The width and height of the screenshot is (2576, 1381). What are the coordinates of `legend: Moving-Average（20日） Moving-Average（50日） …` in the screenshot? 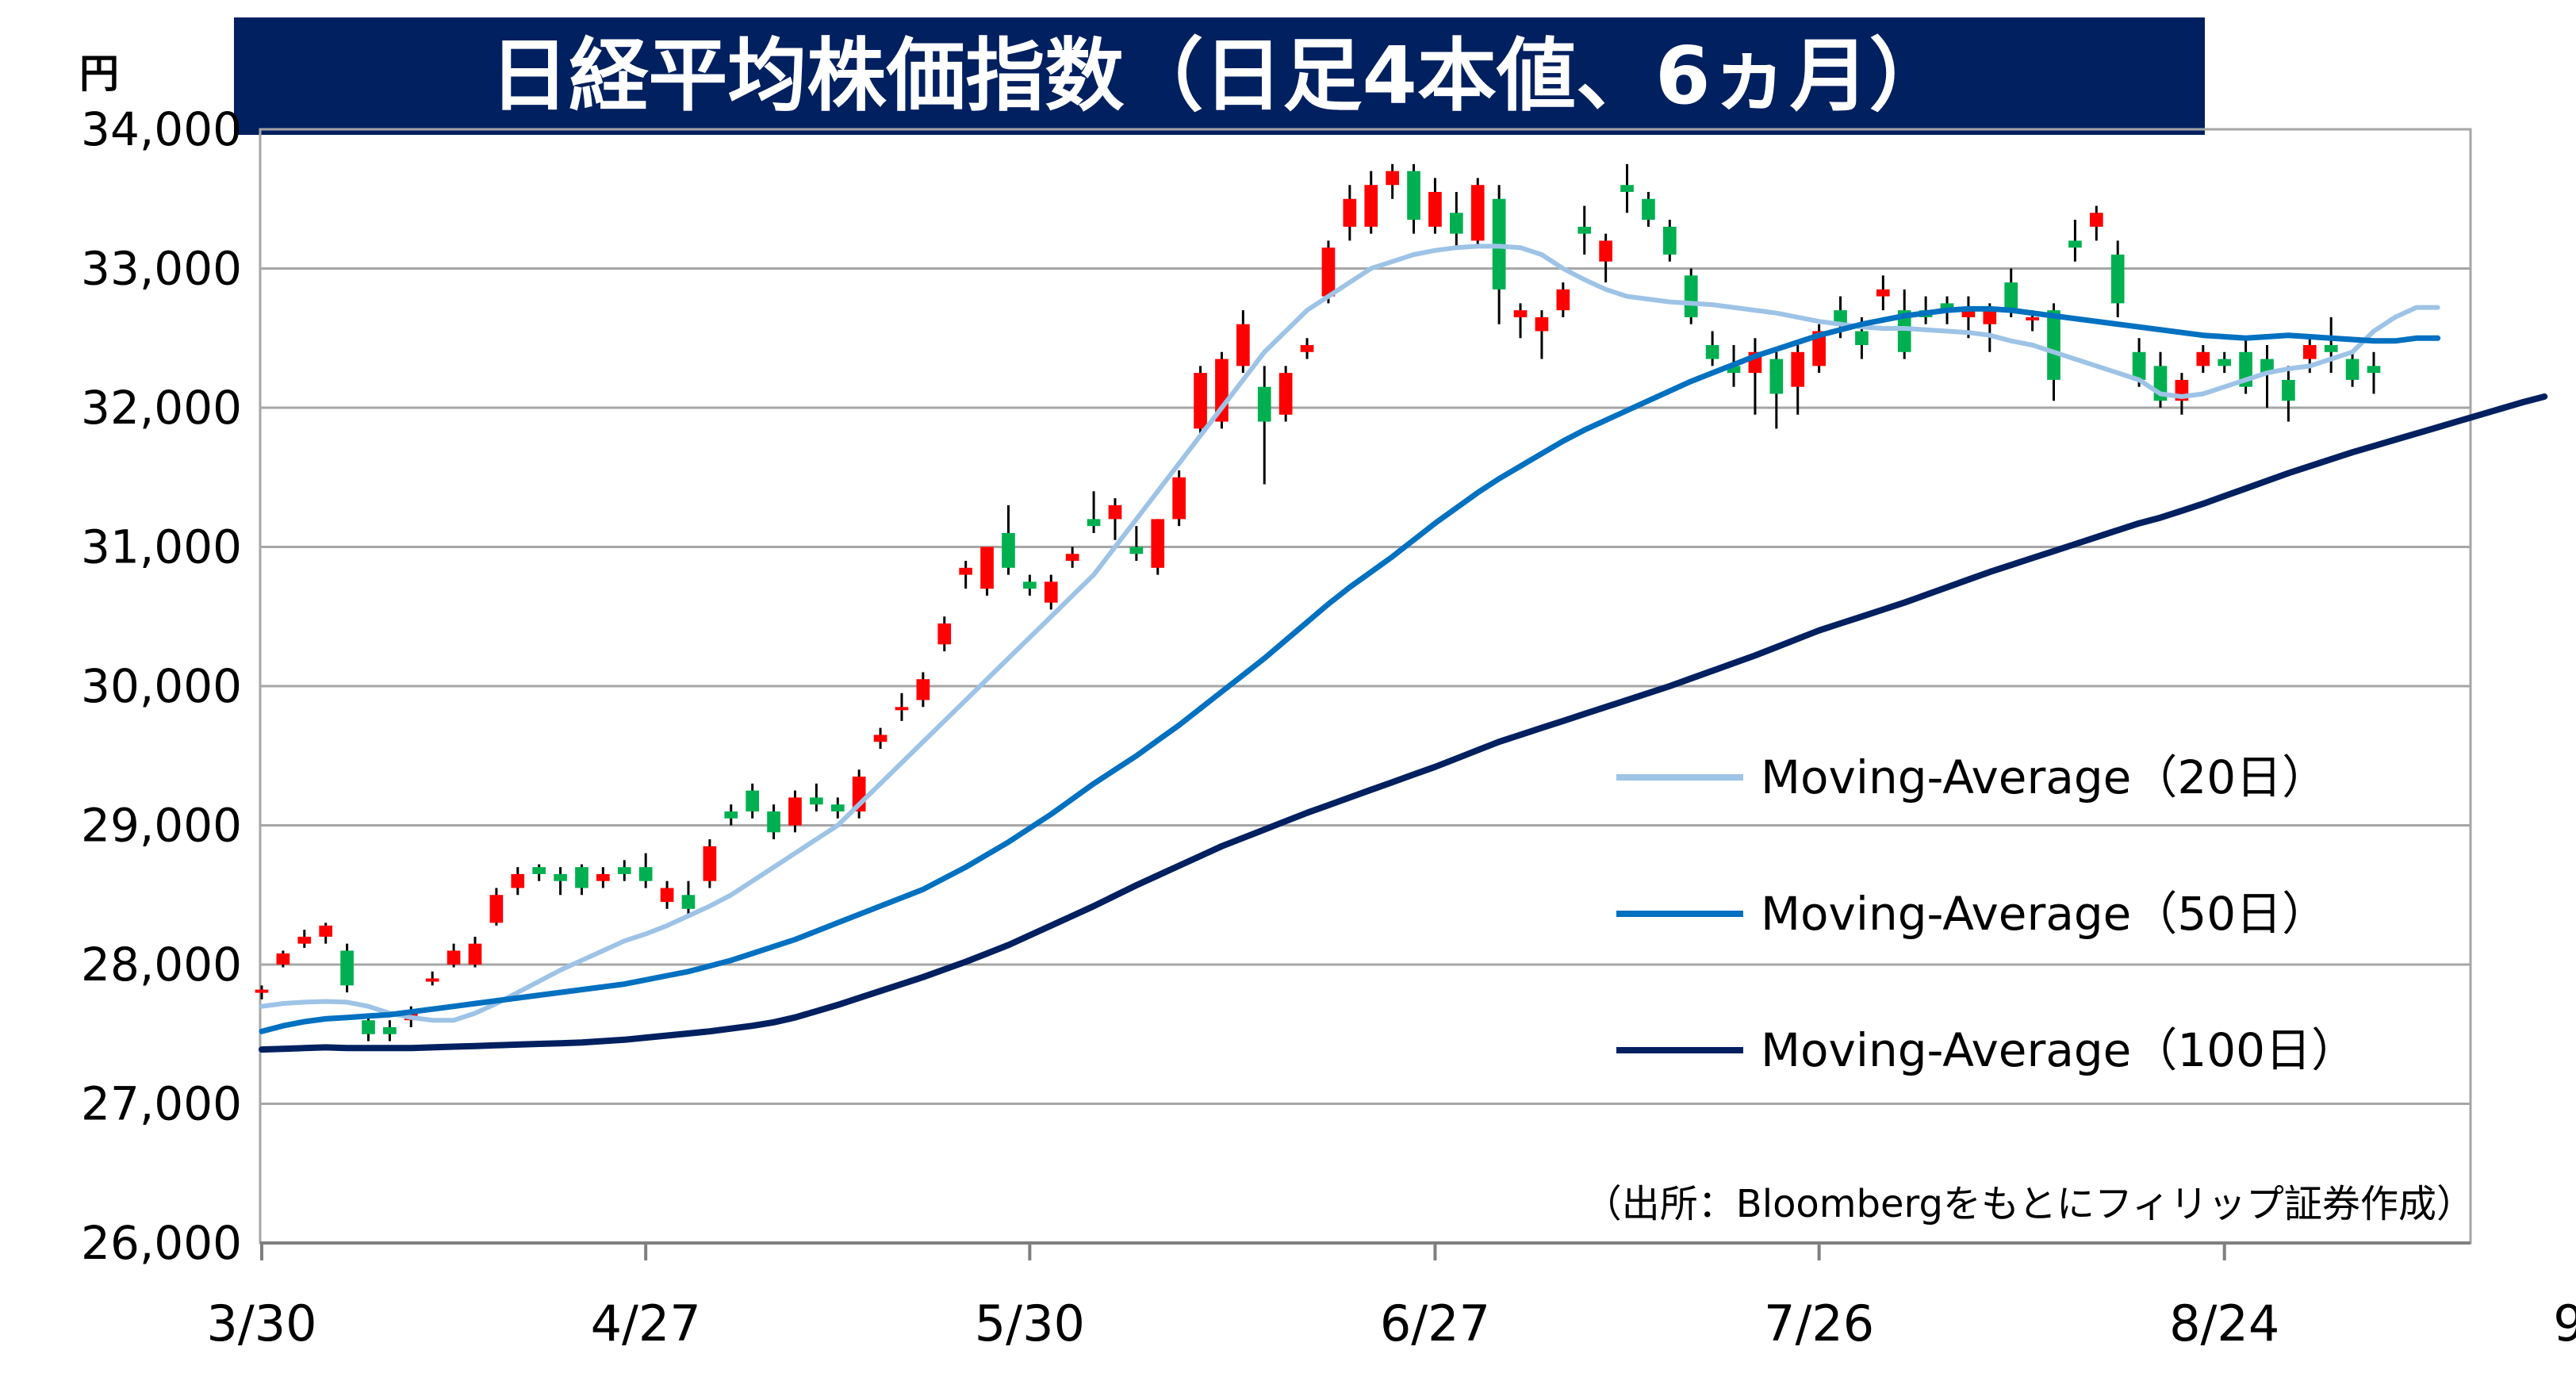 It's located at (1987, 913).